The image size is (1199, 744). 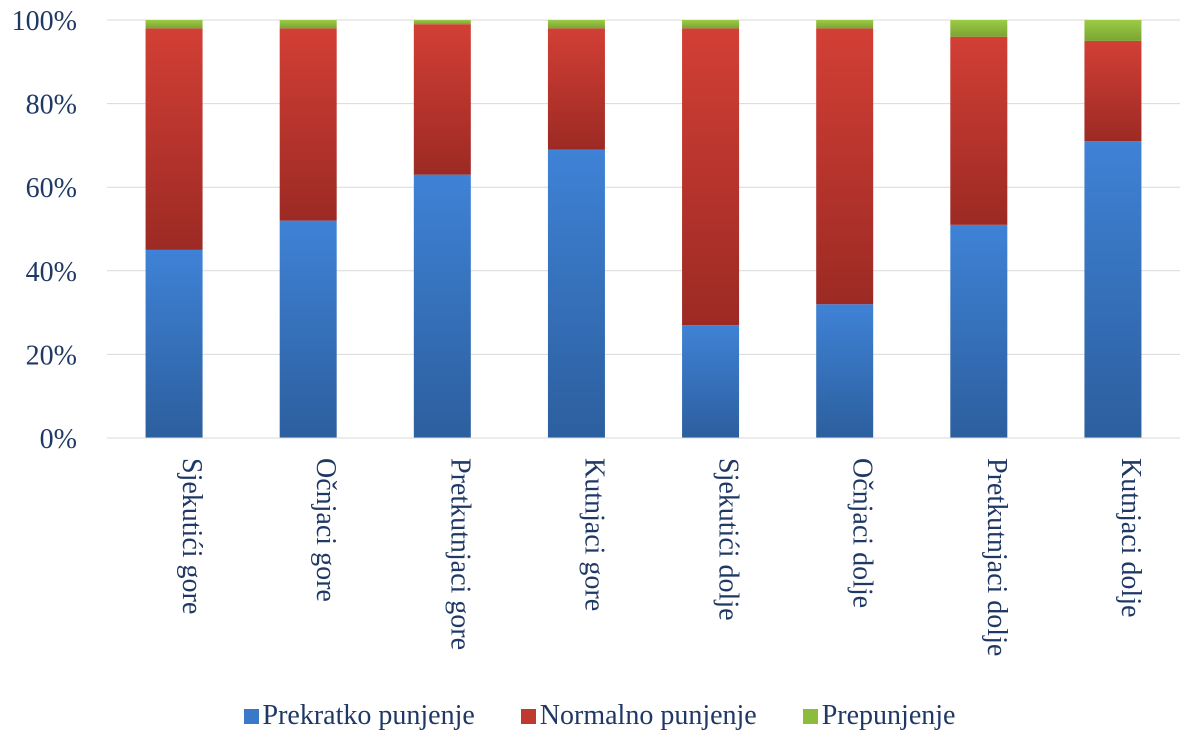 I want to click on x-tick-label: Sjekutići dolje, so click(x=728, y=539).